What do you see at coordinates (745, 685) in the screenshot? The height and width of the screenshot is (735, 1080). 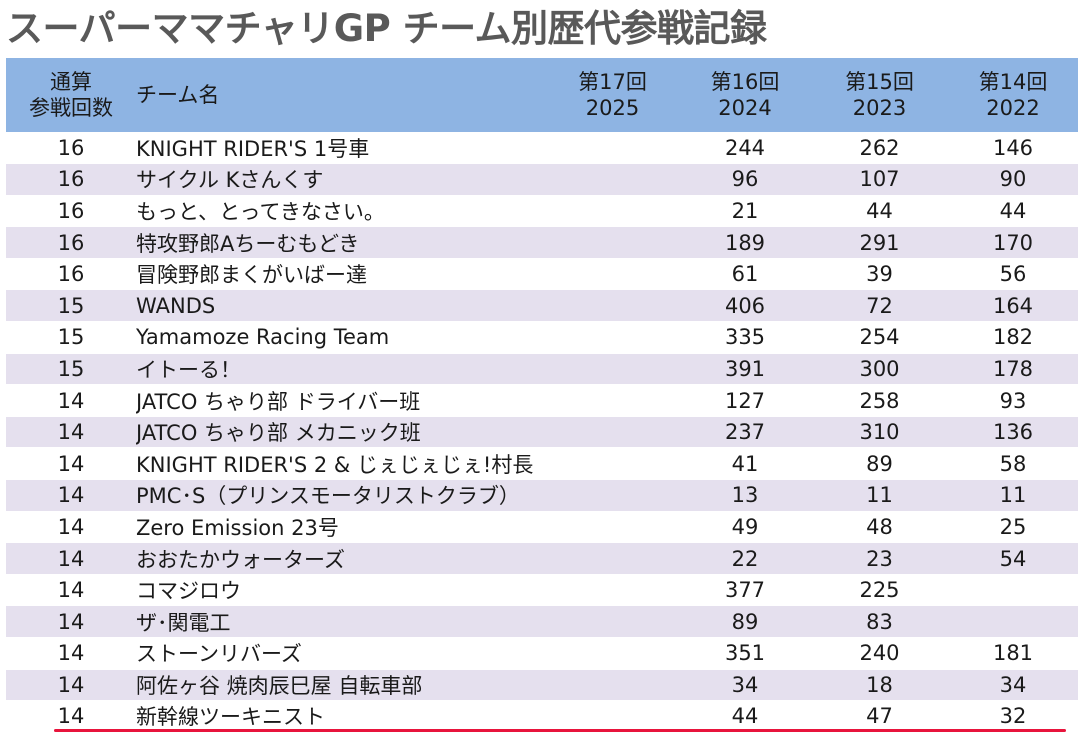 I see `cell-2024: 34` at bounding box center [745, 685].